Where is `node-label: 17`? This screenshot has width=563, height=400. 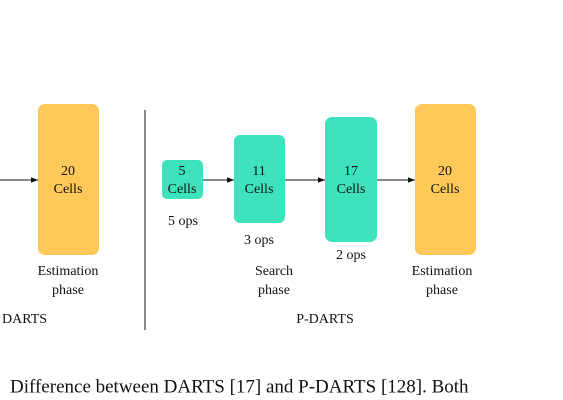
node-label: 17 is located at coordinates (351, 171).